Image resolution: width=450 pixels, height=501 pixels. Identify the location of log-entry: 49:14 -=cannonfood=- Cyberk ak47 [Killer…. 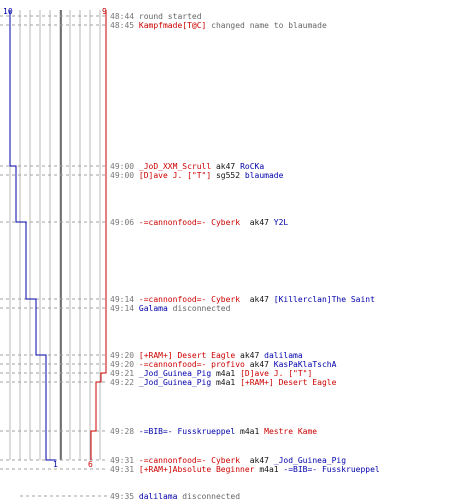
(242, 299).